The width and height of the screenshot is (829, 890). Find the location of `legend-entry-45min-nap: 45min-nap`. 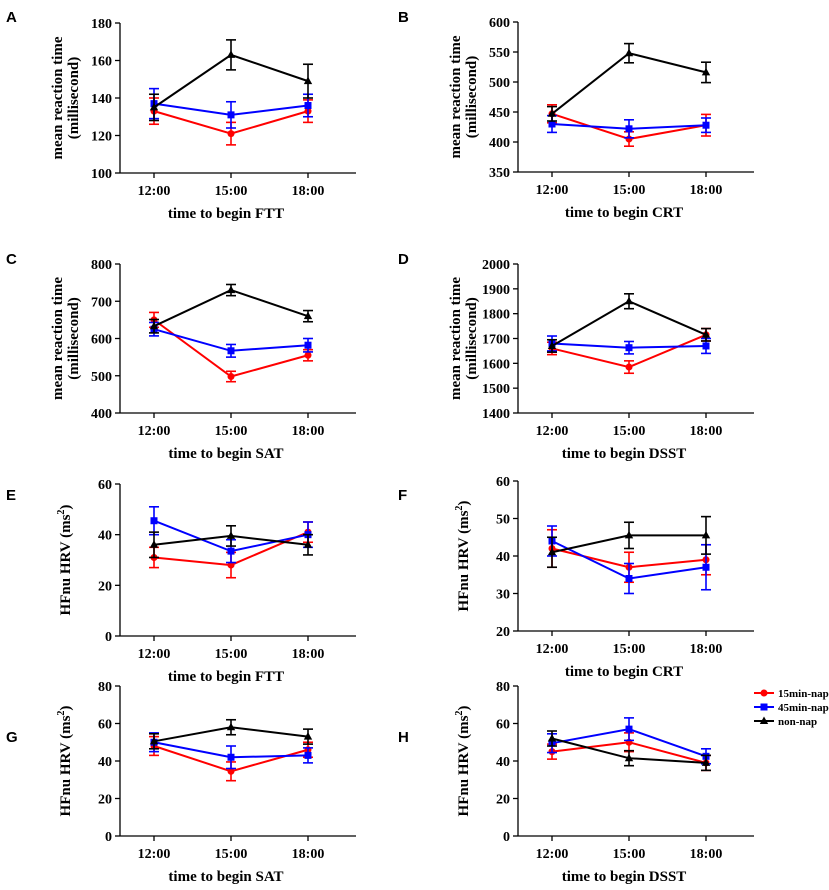

legend-entry-45min-nap: 45min-nap is located at coordinates (791, 708).